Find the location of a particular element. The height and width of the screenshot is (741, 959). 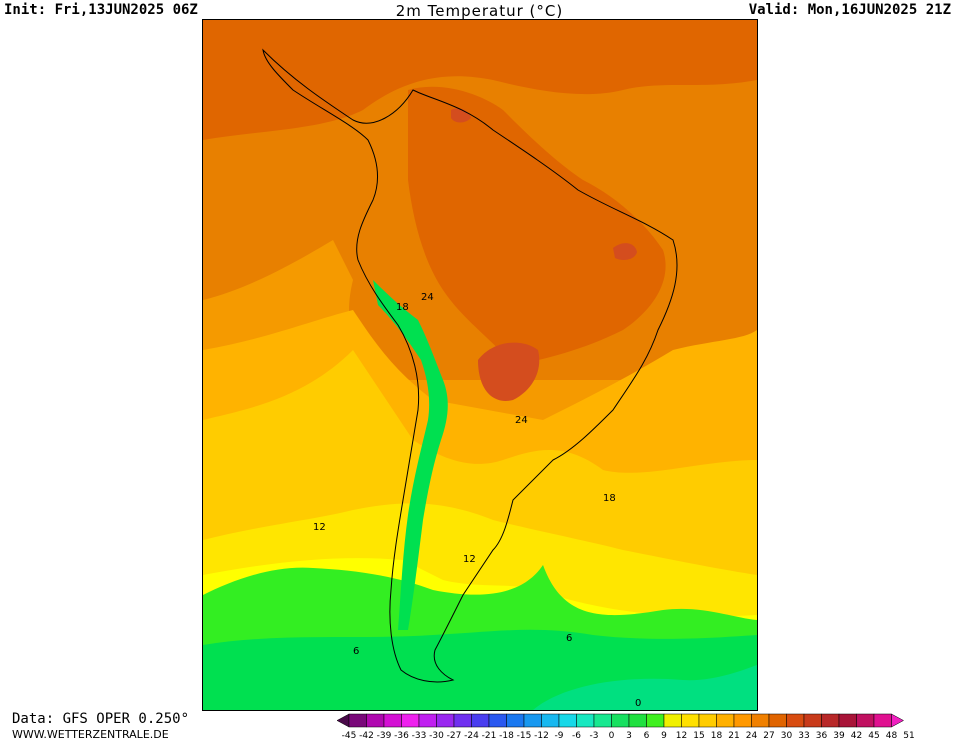

andes-cold-strip is located at coordinates (410, 455).